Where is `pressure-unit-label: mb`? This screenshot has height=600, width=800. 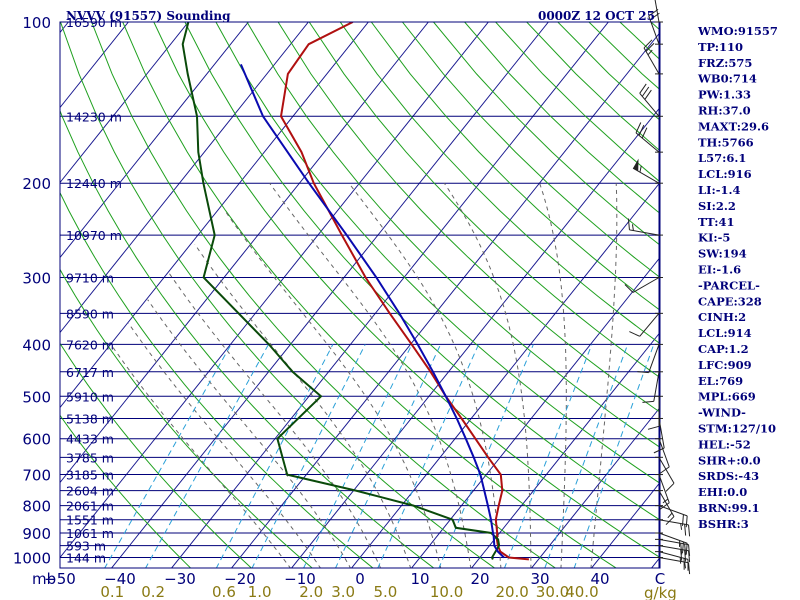
pressure-unit-label: mb is located at coordinates (44, 579).